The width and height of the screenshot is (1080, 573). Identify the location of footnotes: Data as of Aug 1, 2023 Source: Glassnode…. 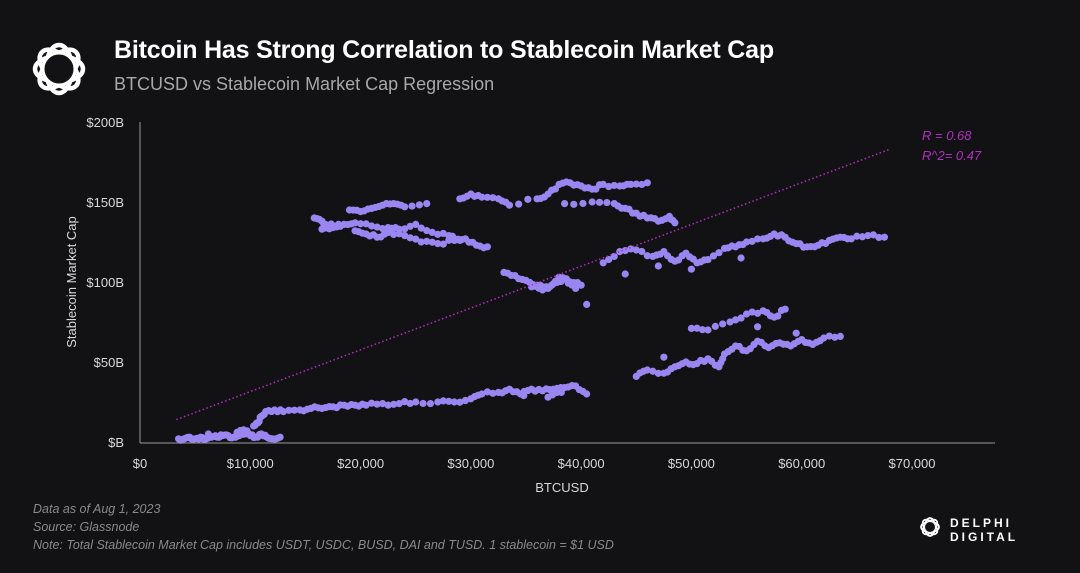
(323, 527).